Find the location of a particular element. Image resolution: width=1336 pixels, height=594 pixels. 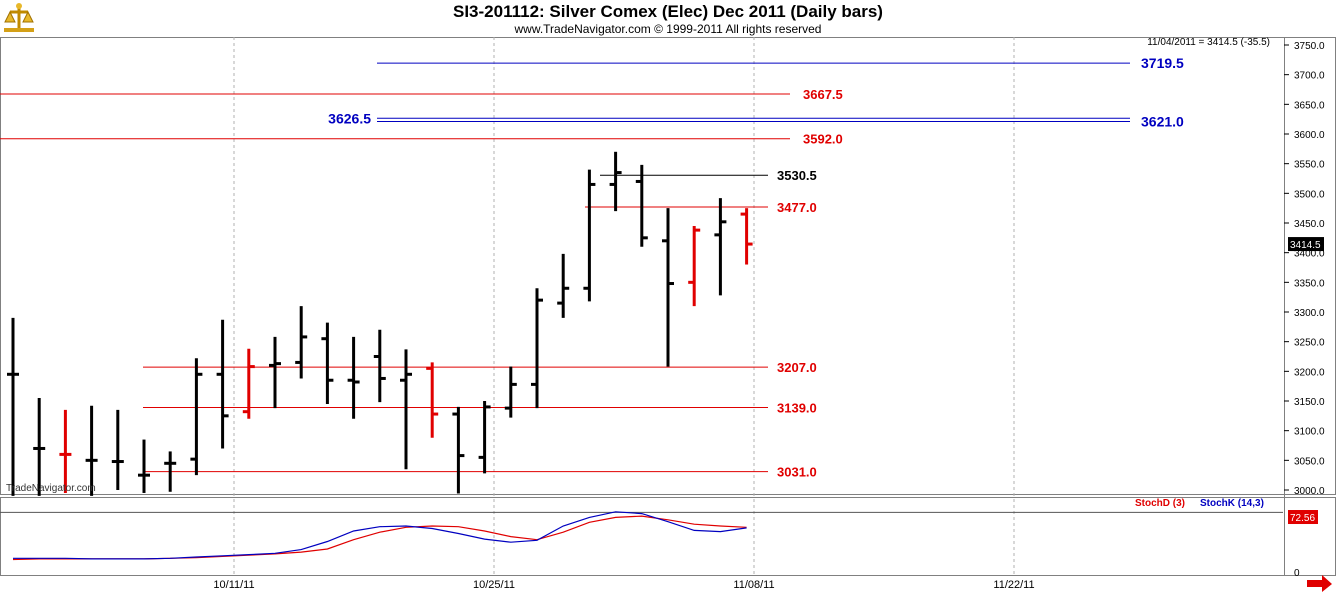

price-tick-label: 3650.0 is located at coordinates (1309, 105).